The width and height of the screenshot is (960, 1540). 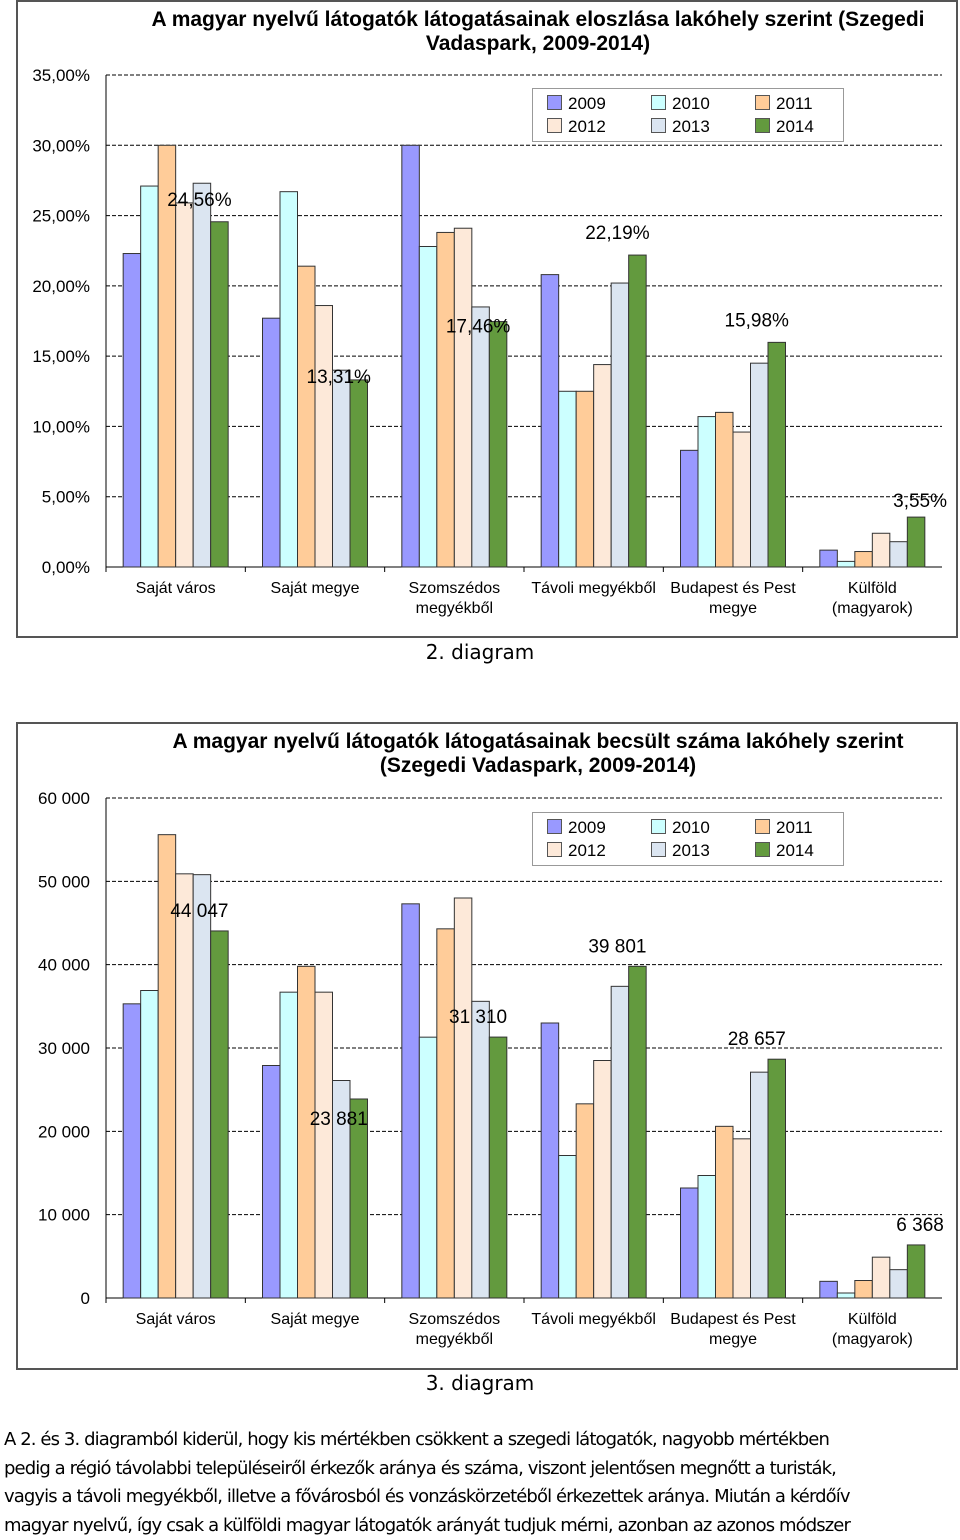 What do you see at coordinates (691, 827) in the screenshot?
I see `legend-label: 2010` at bounding box center [691, 827].